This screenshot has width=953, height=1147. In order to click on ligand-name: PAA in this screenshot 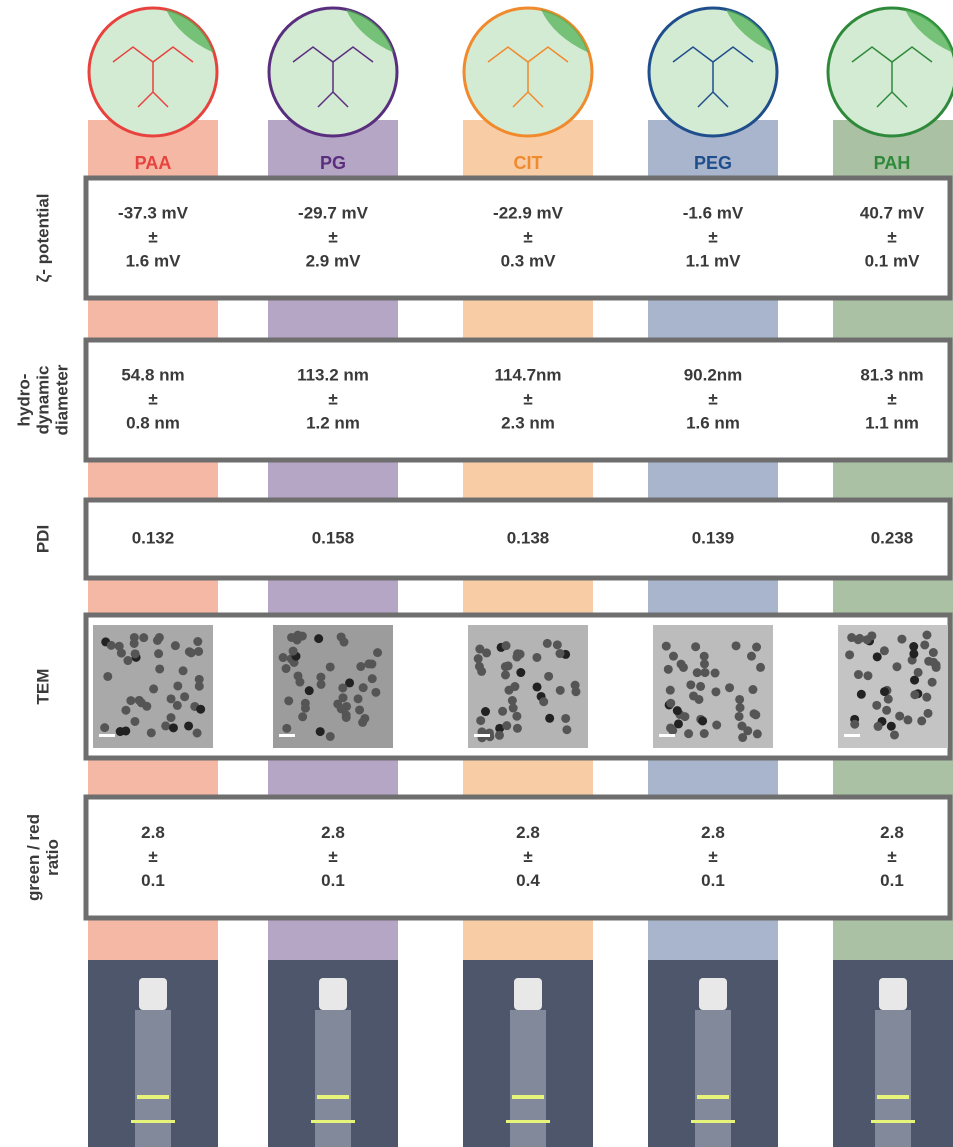, I will do `click(153, 163)`.